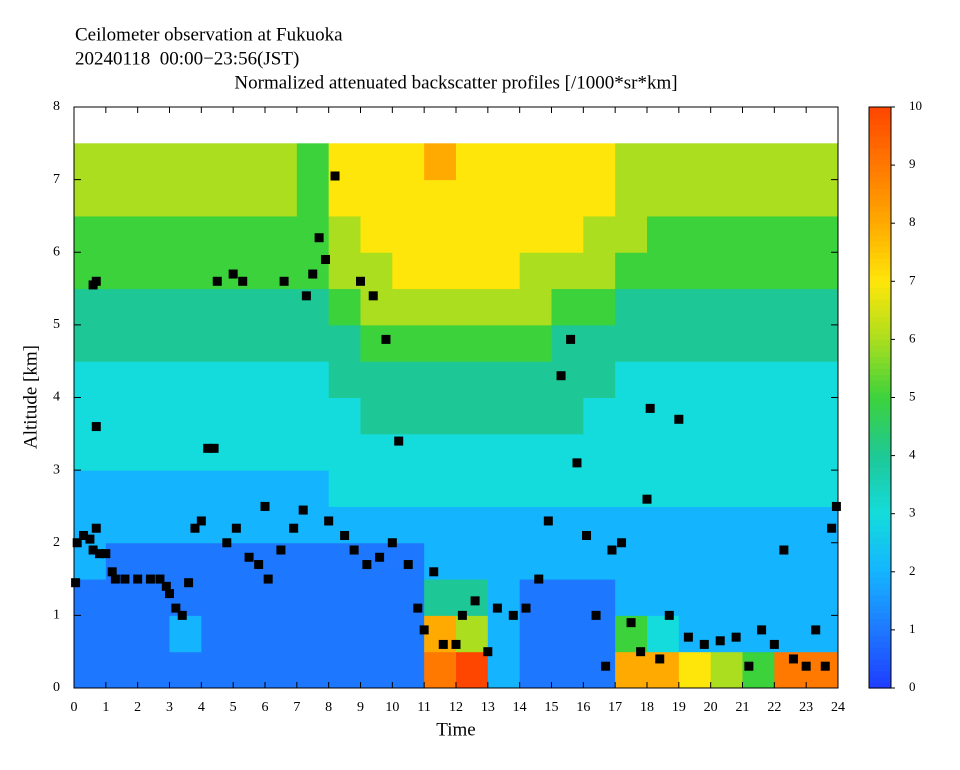  I want to click on colorbar-tick-label: 8, so click(912, 221).